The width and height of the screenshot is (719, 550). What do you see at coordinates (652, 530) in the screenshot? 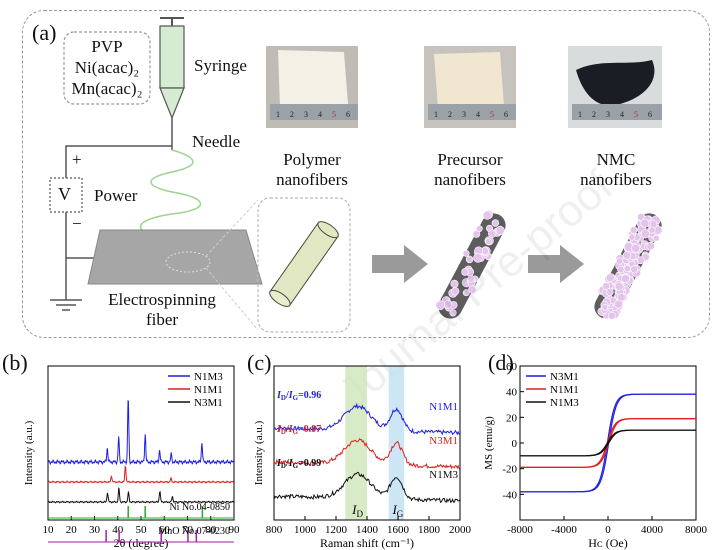
I see `x-tick-label: 4000` at bounding box center [652, 530].